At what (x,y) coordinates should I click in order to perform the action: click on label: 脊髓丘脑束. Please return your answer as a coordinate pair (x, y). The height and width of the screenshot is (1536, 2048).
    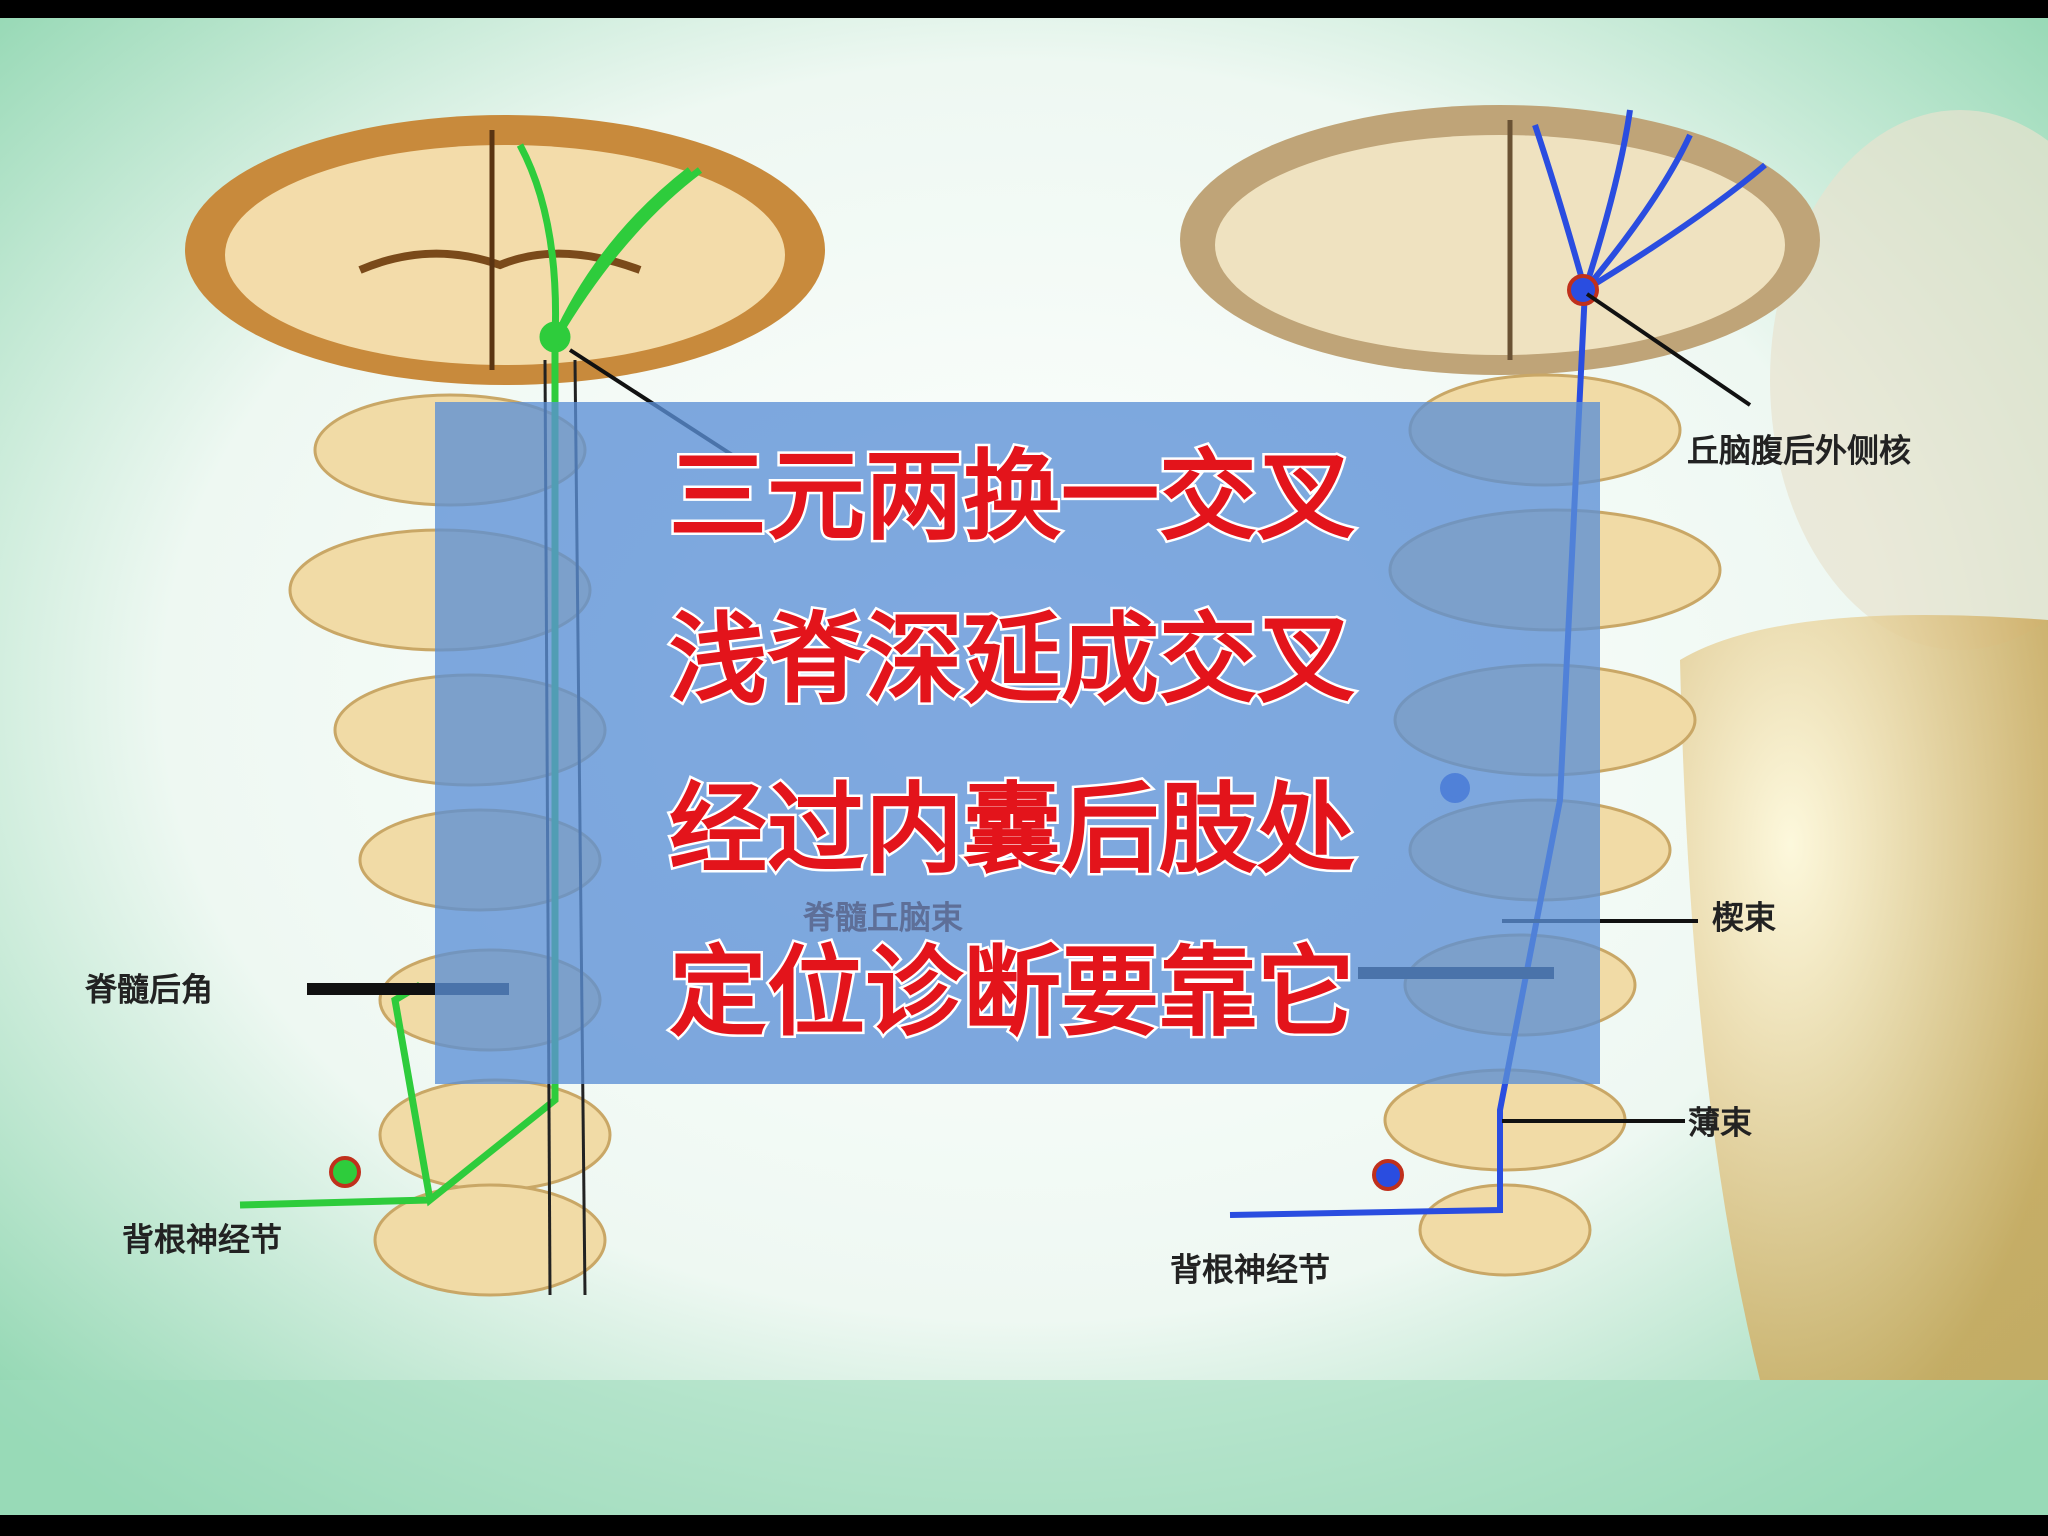
    Looking at the image, I should click on (882, 917).